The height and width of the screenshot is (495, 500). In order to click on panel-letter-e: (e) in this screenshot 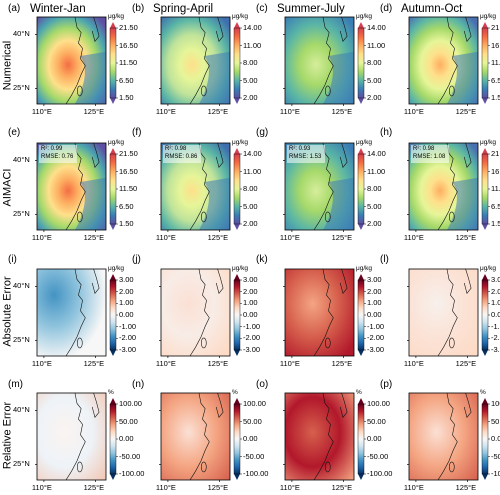, I will do `click(14, 132)`.